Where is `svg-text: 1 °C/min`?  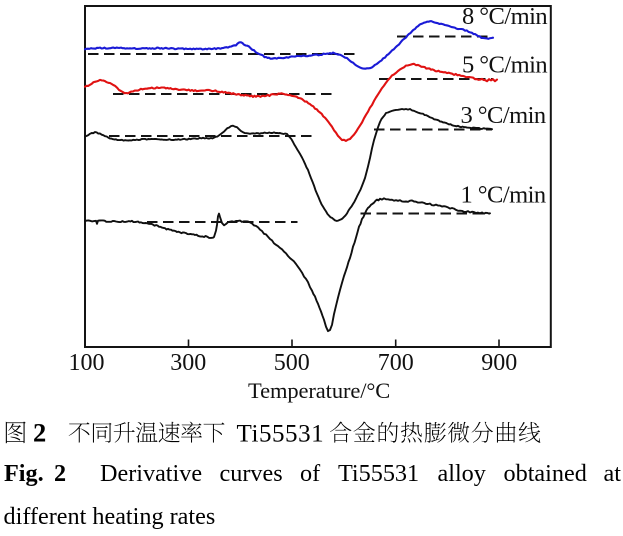 svg-text: 1 °C/min is located at coordinates (503, 195).